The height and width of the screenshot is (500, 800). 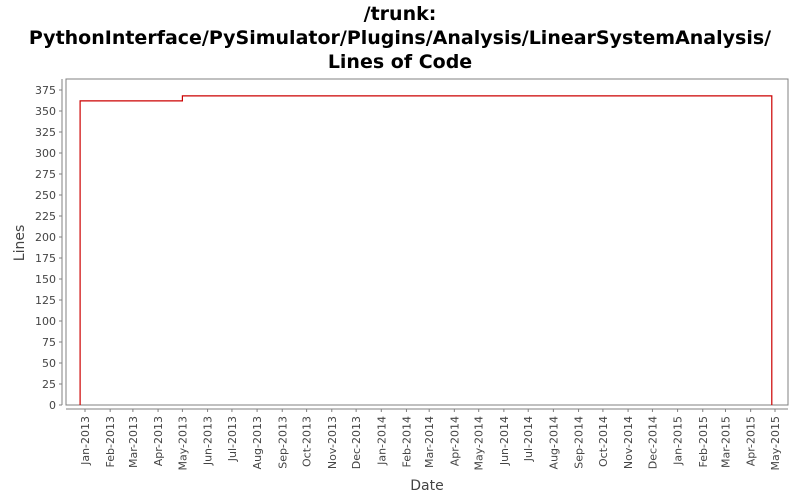 What do you see at coordinates (307, 441) in the screenshot?
I see `x-tick-label: Oct-2013` at bounding box center [307, 441].